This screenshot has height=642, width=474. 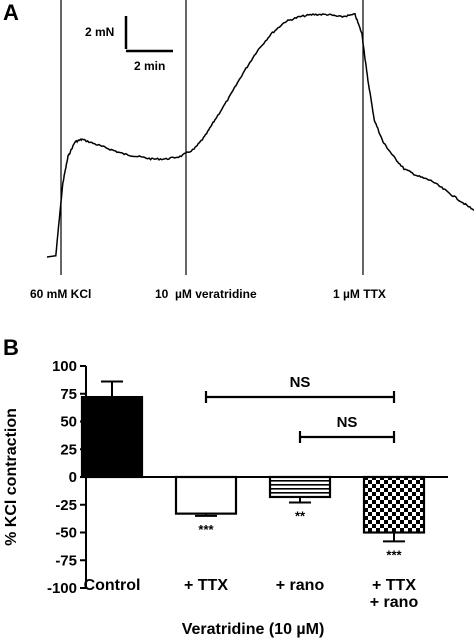 What do you see at coordinates (300, 585) in the screenshot?
I see `category-label-3: + rano` at bounding box center [300, 585].